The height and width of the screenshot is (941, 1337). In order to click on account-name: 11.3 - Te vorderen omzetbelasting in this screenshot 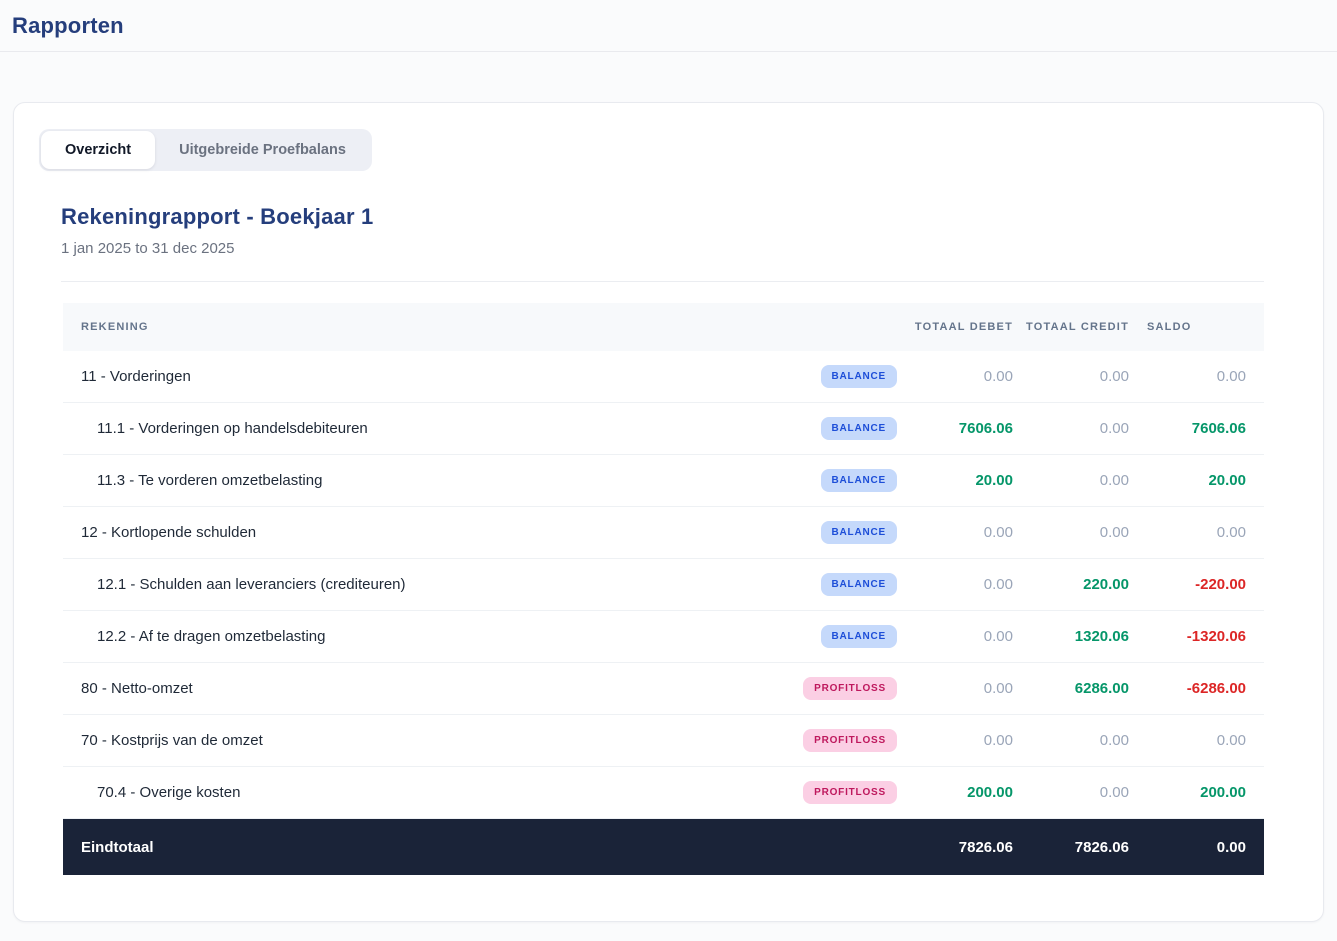, I will do `click(210, 480)`.